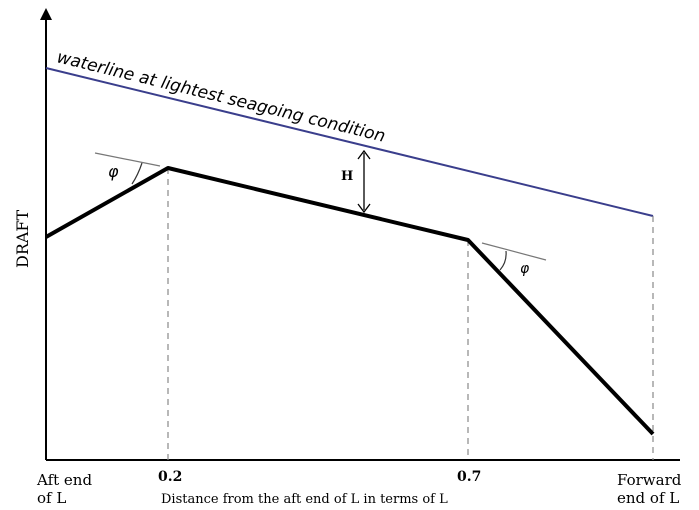 This screenshot has width=699, height=510. What do you see at coordinates (469, 477) in the screenshot?
I see `x-tick-0.7: 0.7` at bounding box center [469, 477].